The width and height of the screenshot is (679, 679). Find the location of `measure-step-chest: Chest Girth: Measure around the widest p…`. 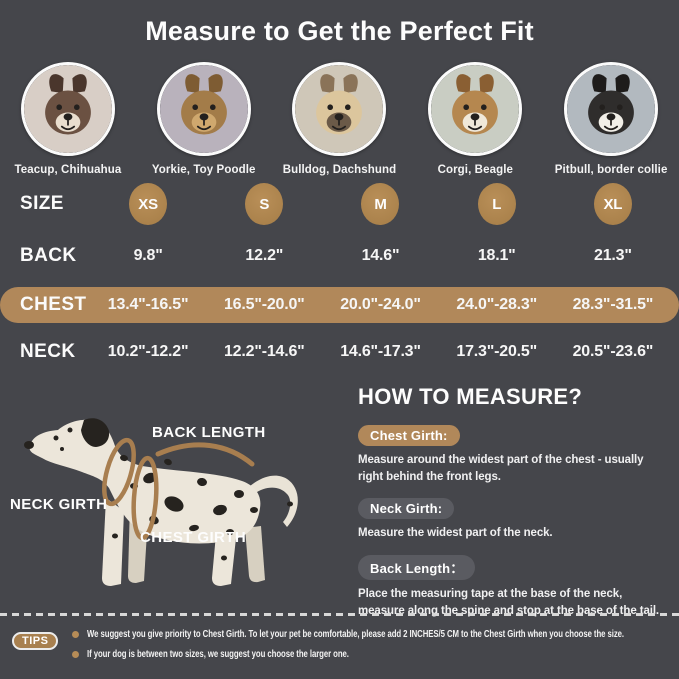

measure-step-chest: Chest Girth: Measure around the widest p… is located at coordinates (515, 455).